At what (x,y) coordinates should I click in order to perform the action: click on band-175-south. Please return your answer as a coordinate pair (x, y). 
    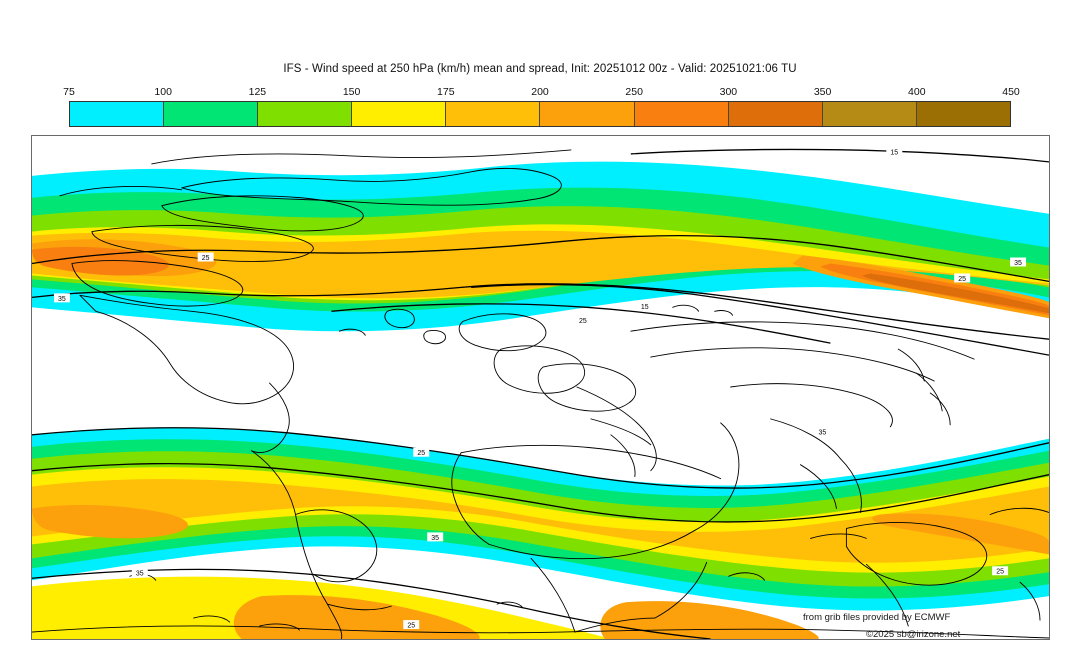
    Looking at the image, I should click on (540, 521).